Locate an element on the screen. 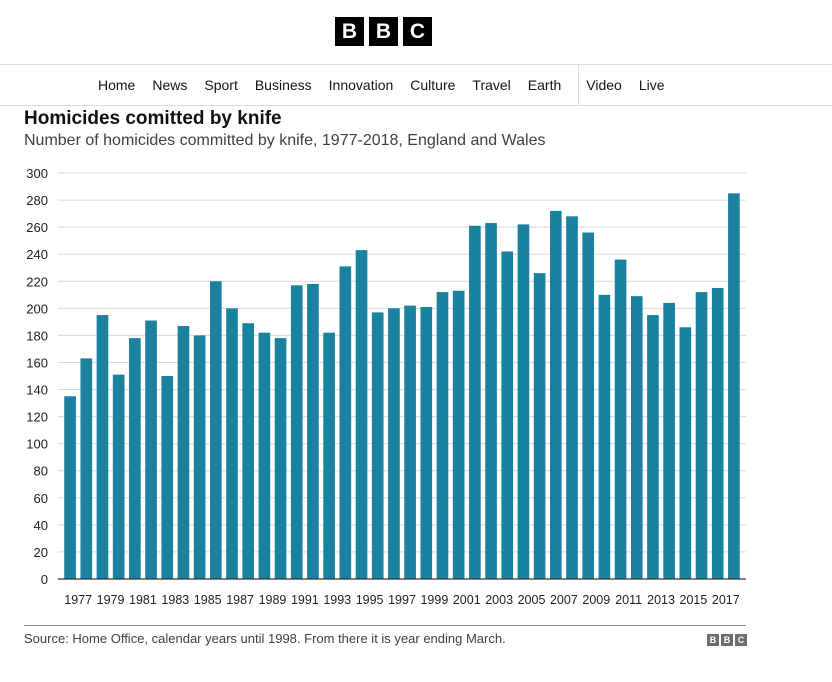 The image size is (832, 682). bar-1977 is located at coordinates (70, 487).